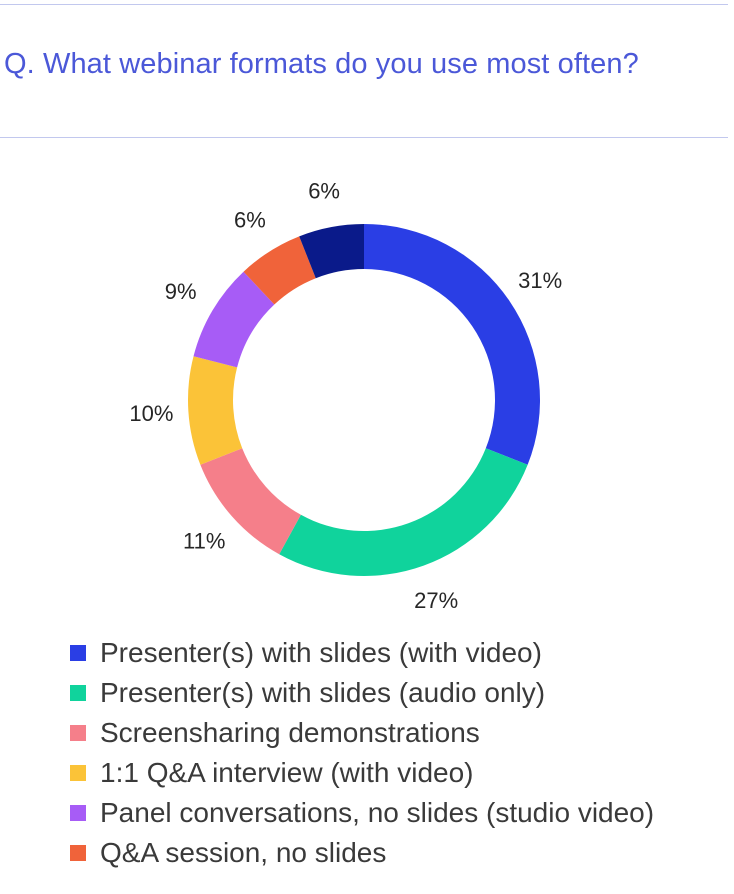 This screenshot has width=734, height=894. I want to click on legend-item: Screensharing demonstrations, so click(362, 733).